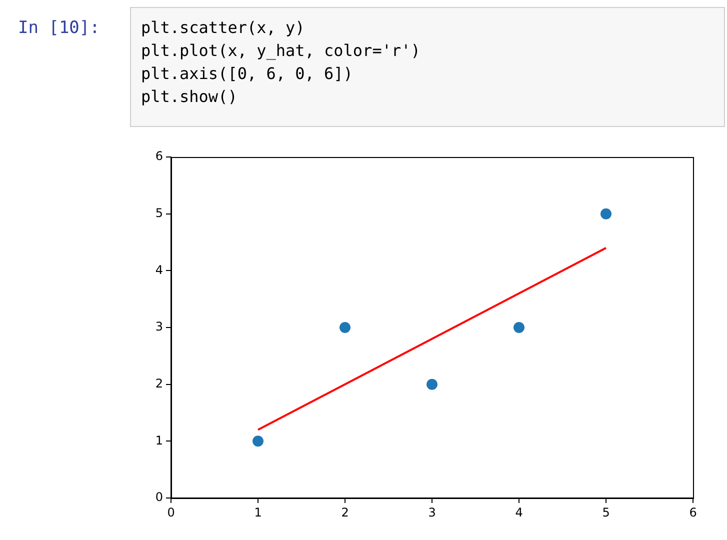  What do you see at coordinates (258, 512) in the screenshot?
I see `x-tick-label: 1` at bounding box center [258, 512].